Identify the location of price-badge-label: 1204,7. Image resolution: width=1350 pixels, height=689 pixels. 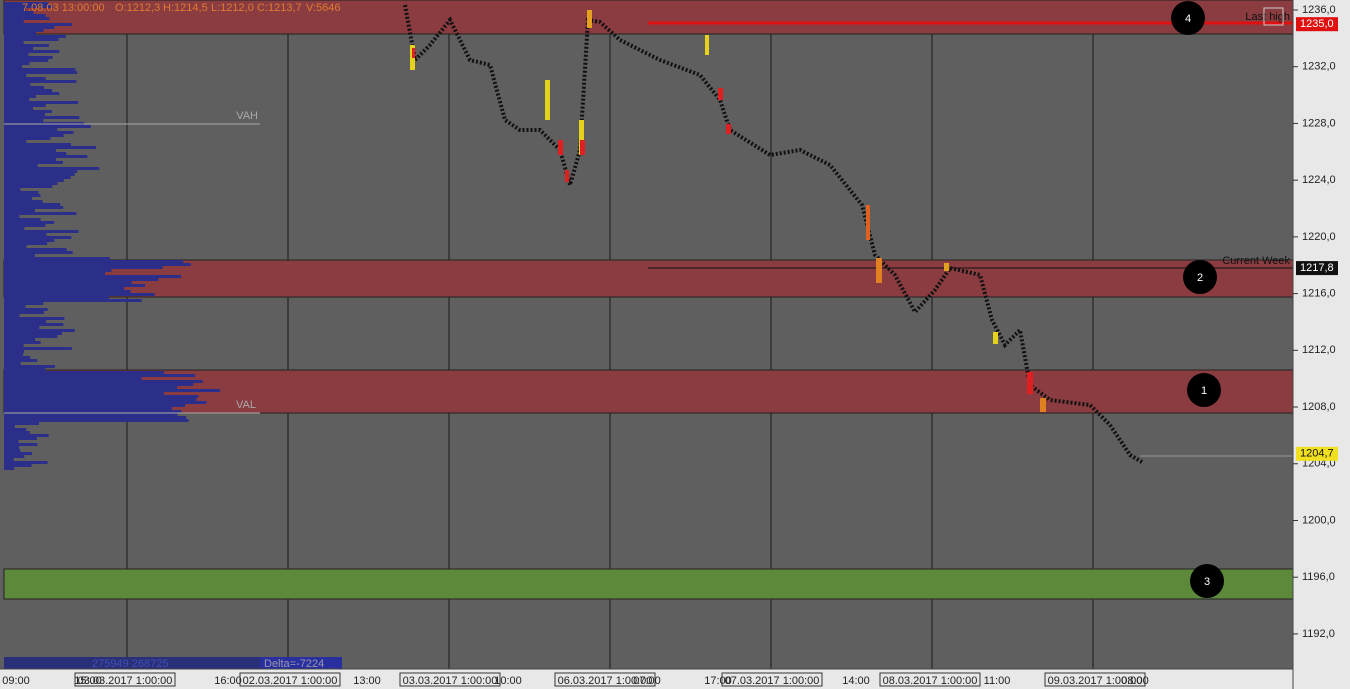
(1317, 454).